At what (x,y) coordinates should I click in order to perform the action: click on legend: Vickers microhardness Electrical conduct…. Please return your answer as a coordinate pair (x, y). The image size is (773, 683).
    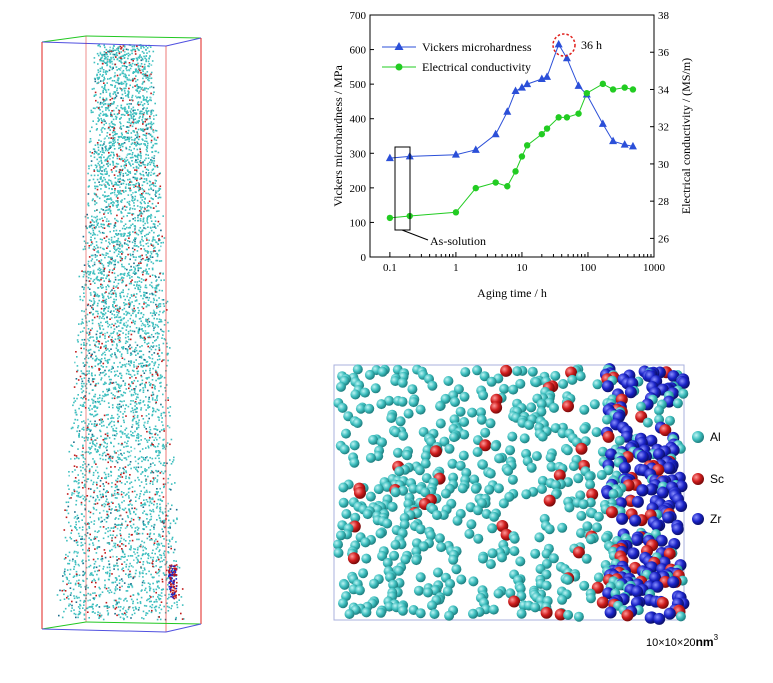
    Looking at the image, I should click on (457, 57).